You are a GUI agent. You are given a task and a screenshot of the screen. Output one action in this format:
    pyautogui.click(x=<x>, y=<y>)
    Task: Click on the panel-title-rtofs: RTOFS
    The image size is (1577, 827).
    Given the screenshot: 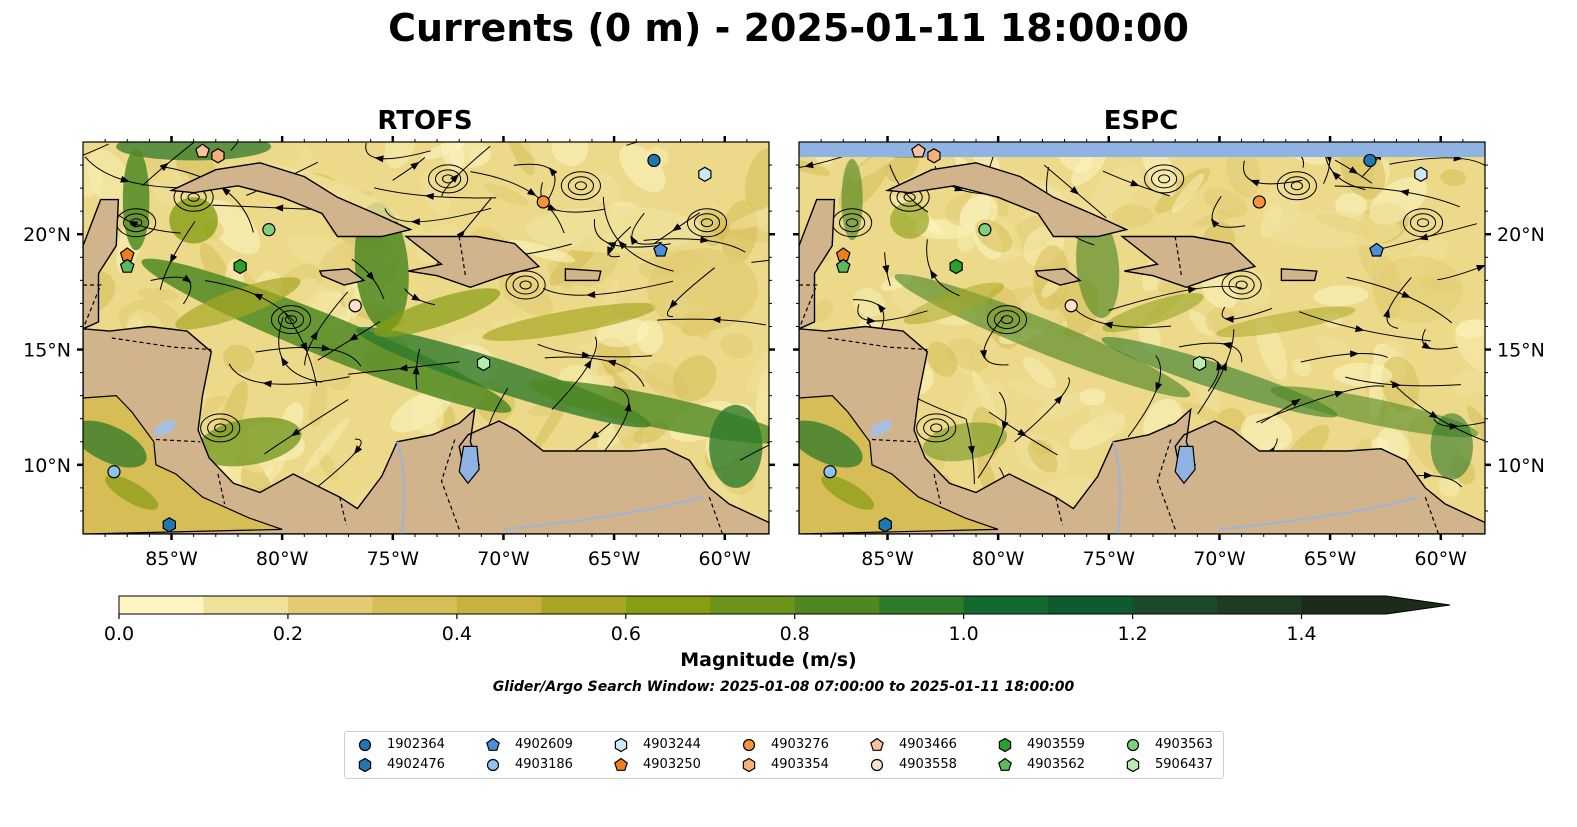 What is the action you would take?
    pyautogui.click(x=425, y=121)
    